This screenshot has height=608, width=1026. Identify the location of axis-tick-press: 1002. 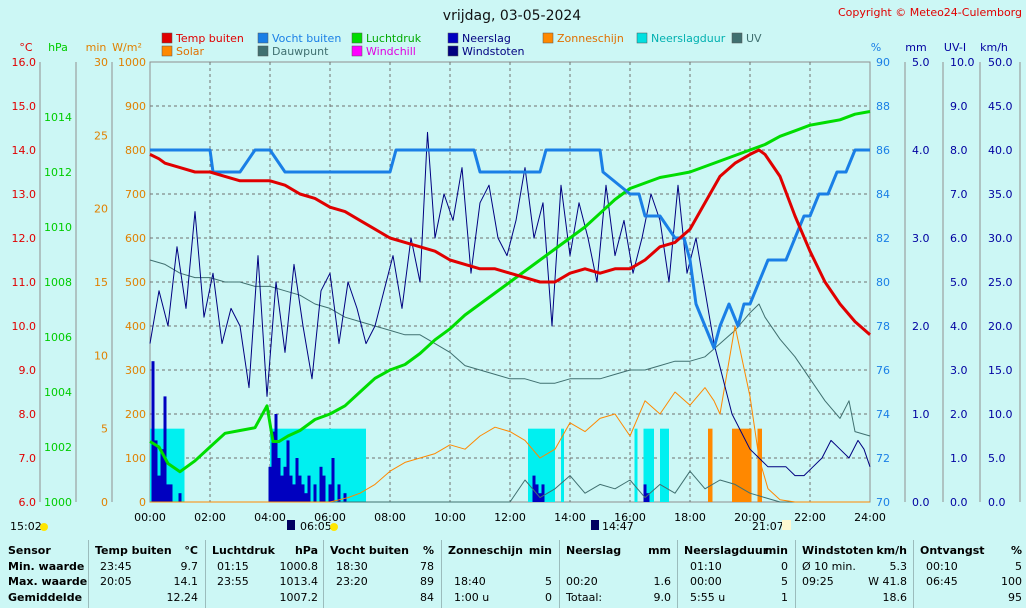
(58, 447).